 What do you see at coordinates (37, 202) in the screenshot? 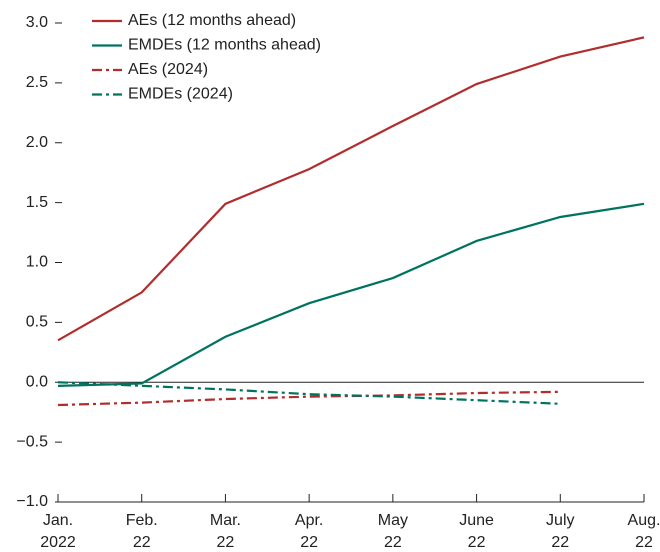
I see `y-tick-label: 1.5` at bounding box center [37, 202].